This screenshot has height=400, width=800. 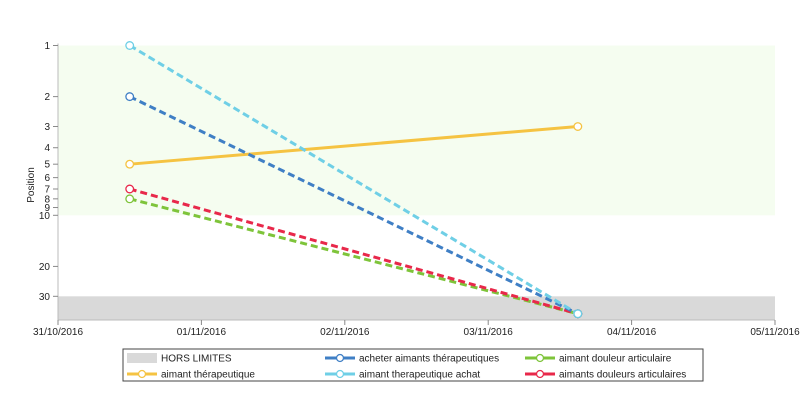 I want to click on legend-item: aimants douleurs articulaires, so click(x=605, y=375).